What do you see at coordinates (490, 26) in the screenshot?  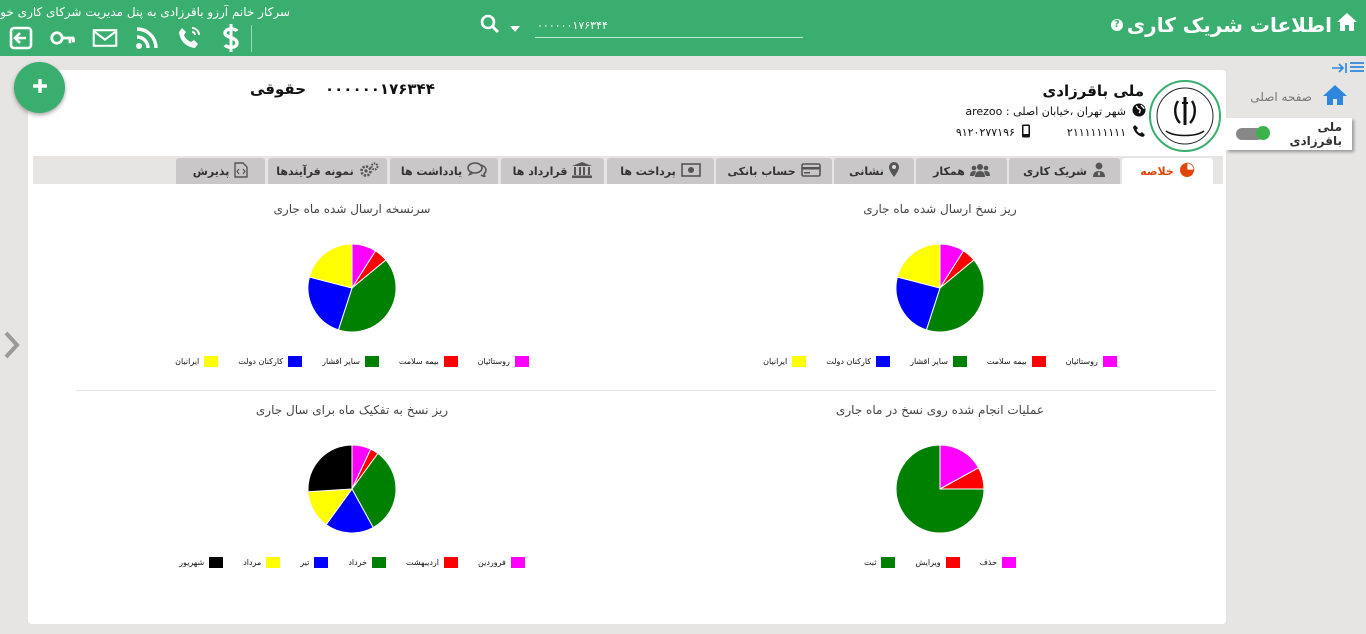 I see `search-icon` at bounding box center [490, 26].